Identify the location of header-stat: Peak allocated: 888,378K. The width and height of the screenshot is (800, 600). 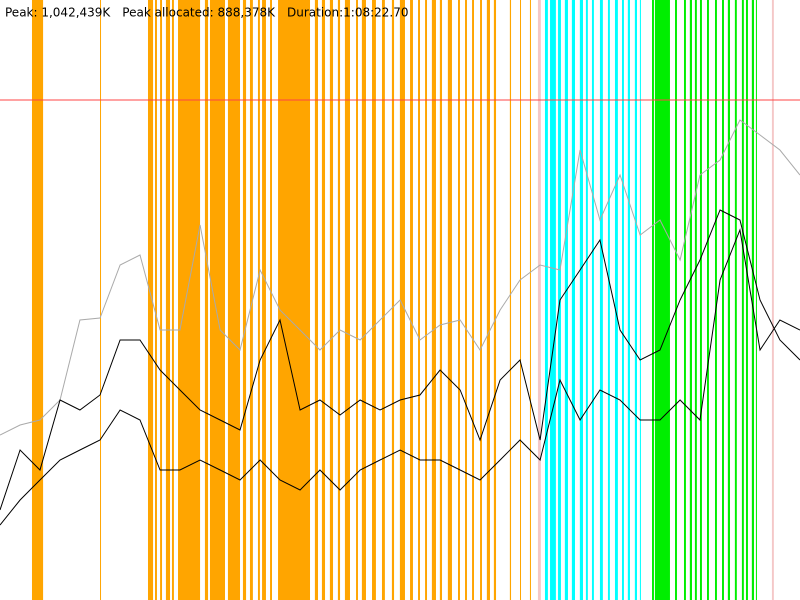
(199, 13).